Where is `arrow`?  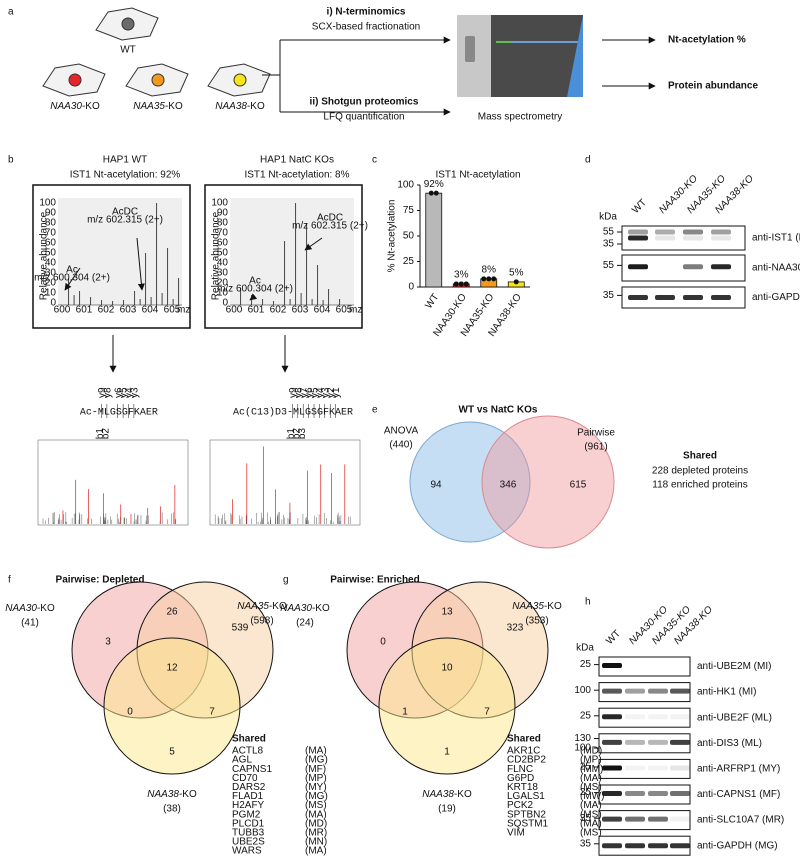 arrow is located at coordinates (72, 279).